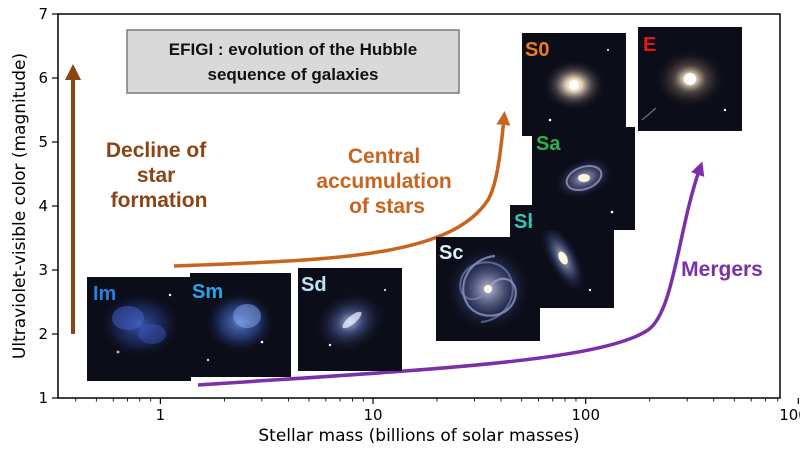  Describe the element at coordinates (156, 175) in the screenshot. I see `decline-line-2: star` at that location.